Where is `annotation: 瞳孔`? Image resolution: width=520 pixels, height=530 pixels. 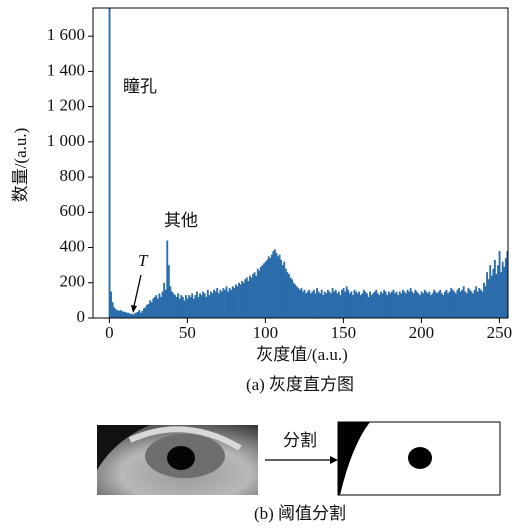 annotation: 瞳孔 is located at coordinates (140, 86).